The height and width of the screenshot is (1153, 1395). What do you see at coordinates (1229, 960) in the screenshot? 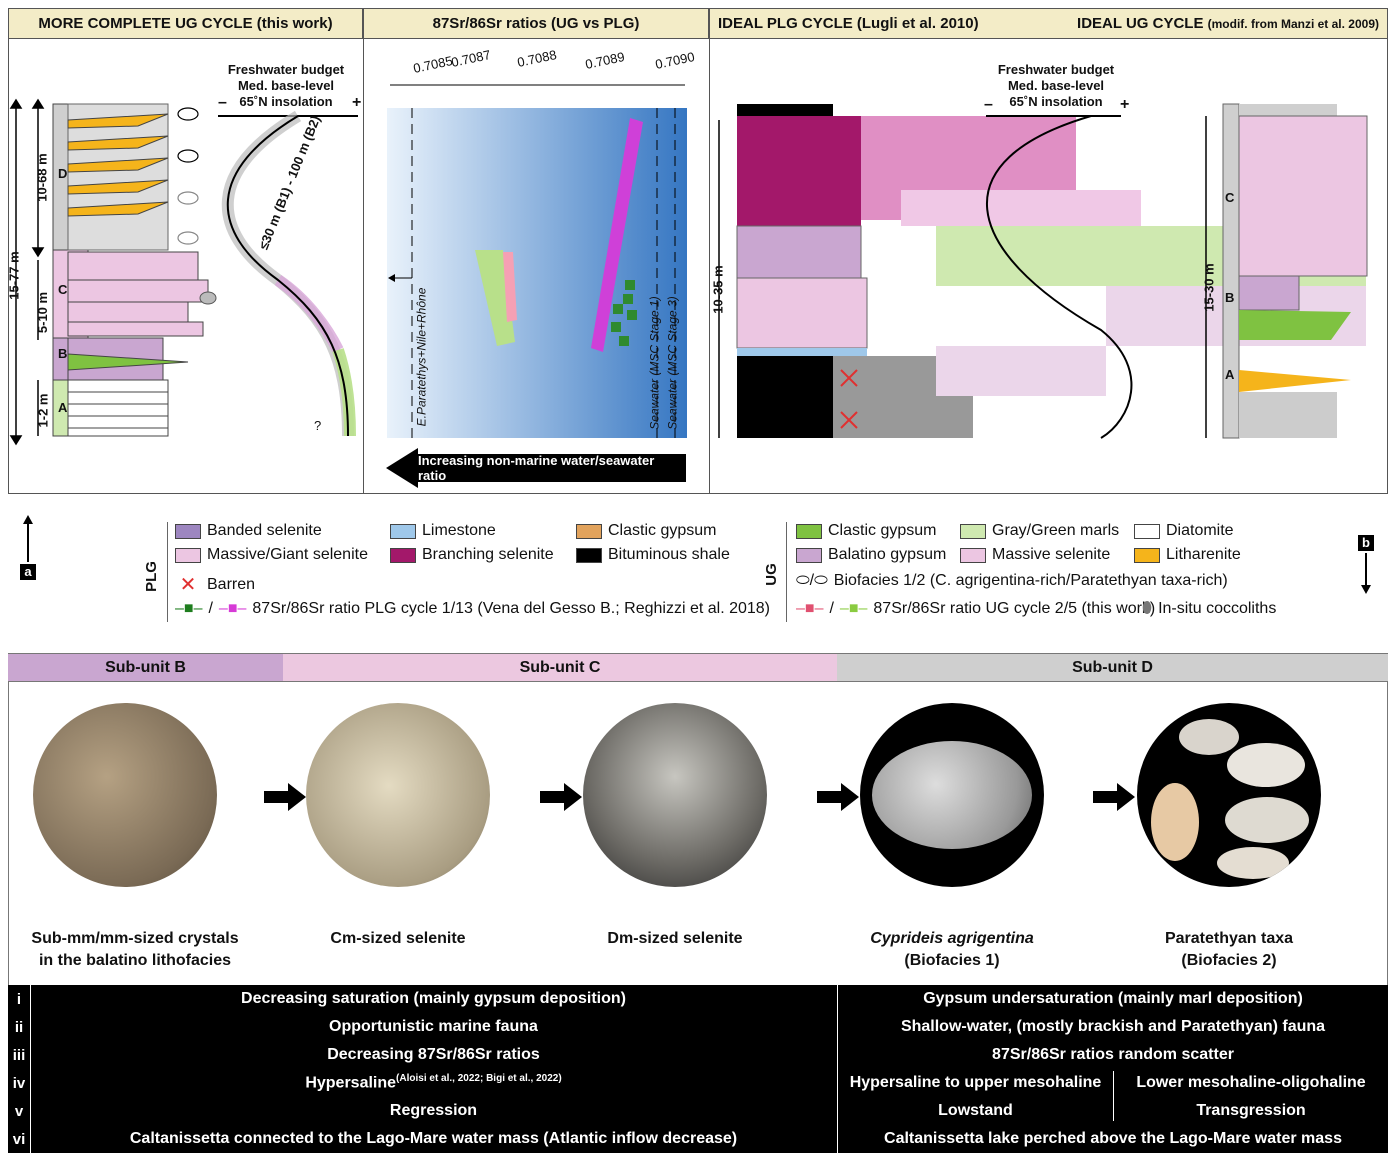
I see `caption-paratethyan-l2: (Biofacies 2)` at bounding box center [1229, 960].